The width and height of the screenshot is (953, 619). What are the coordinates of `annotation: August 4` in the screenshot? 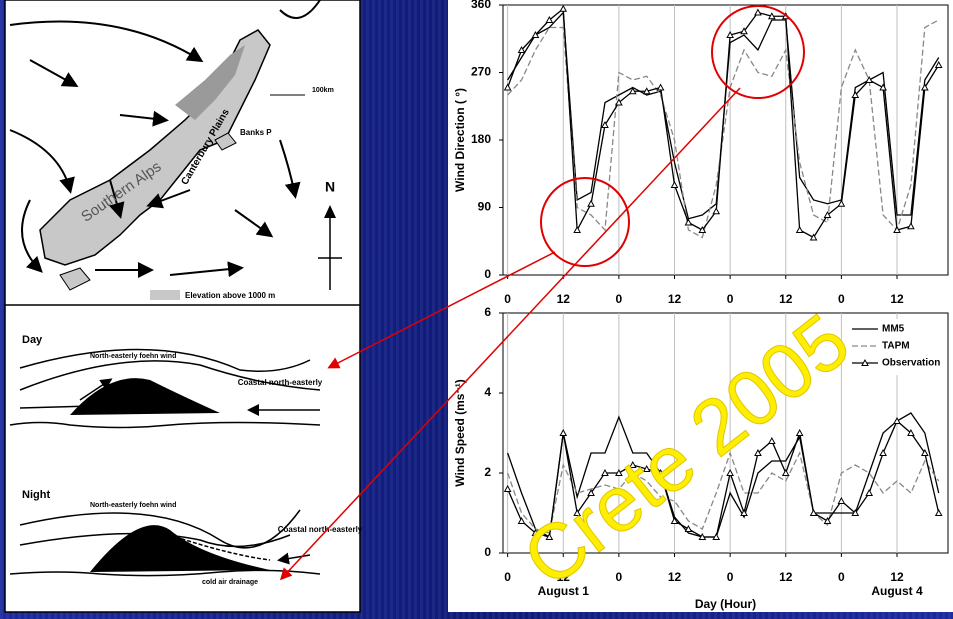 It's located at (897, 591).